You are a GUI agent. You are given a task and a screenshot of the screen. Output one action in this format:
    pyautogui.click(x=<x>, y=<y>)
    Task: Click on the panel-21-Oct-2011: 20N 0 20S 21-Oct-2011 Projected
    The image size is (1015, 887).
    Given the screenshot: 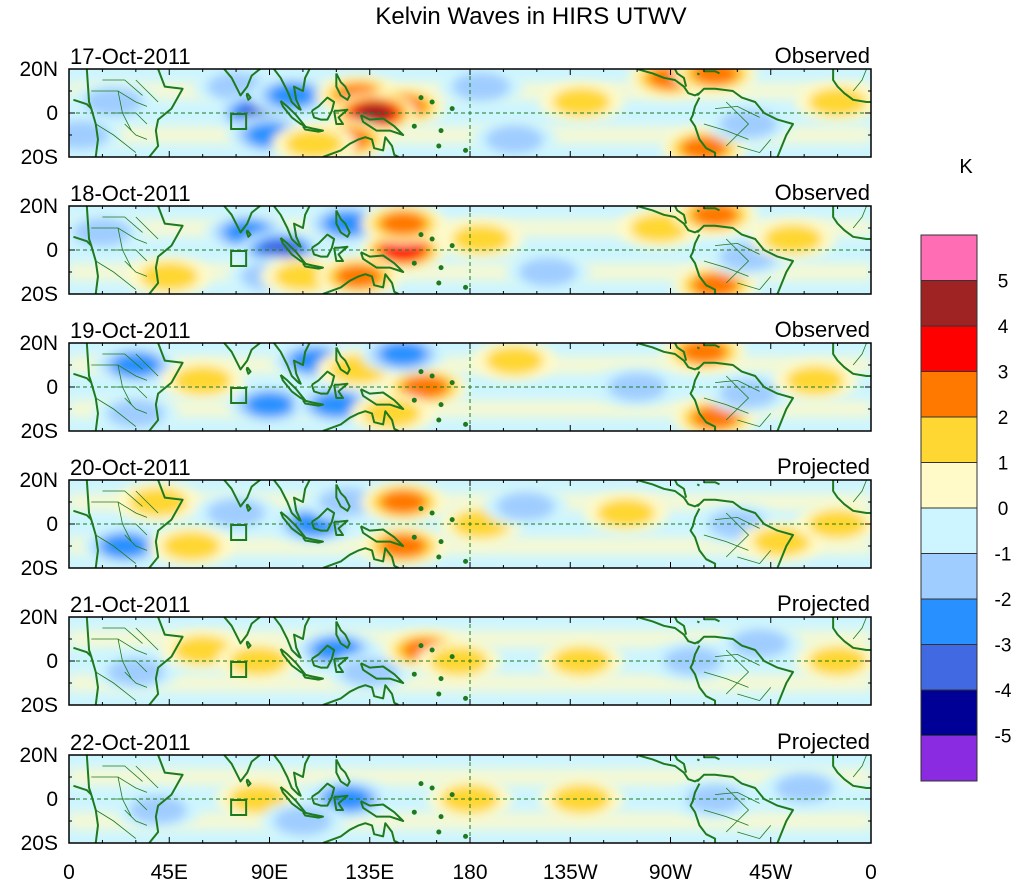 What is the action you would take?
    pyautogui.click(x=445, y=654)
    